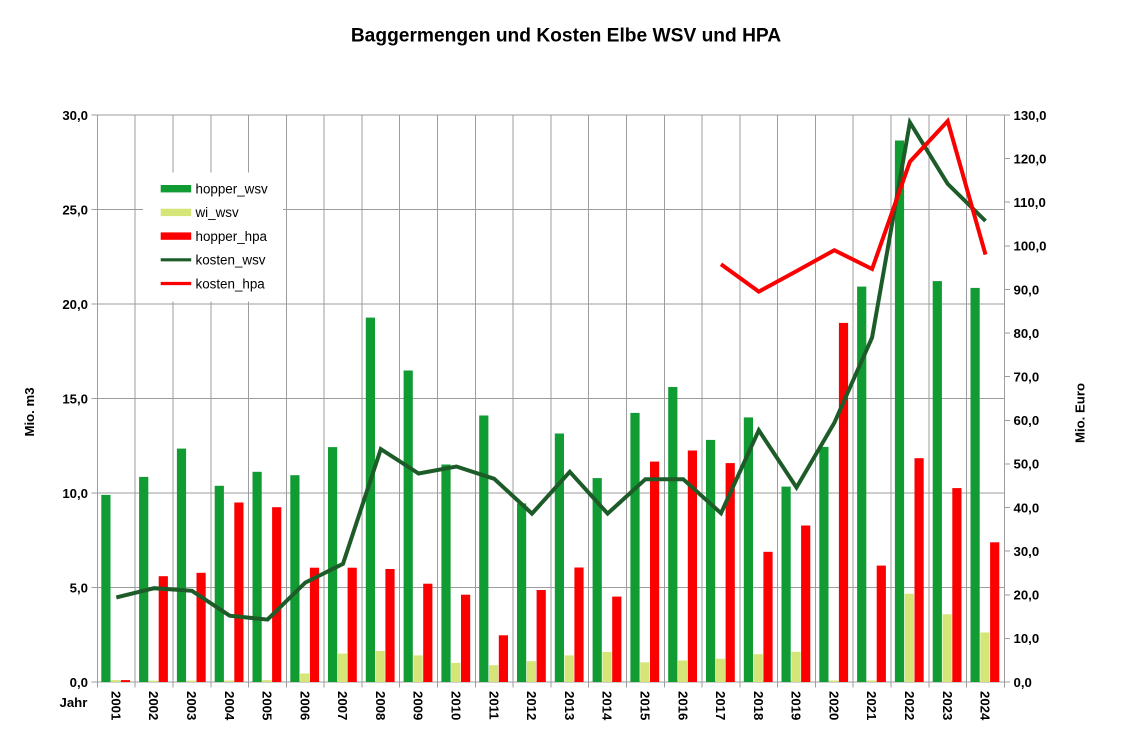  What do you see at coordinates (493, 705) in the screenshot?
I see `svg-text: 2011` at bounding box center [493, 705].